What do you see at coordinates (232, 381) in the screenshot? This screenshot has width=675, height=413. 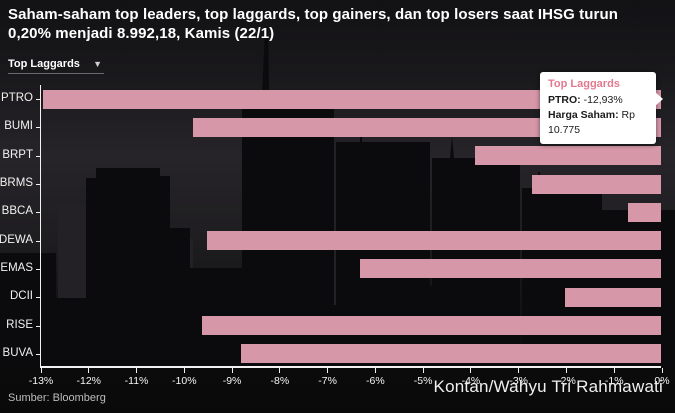 I see `x-axis-label: -9%` at bounding box center [232, 381].